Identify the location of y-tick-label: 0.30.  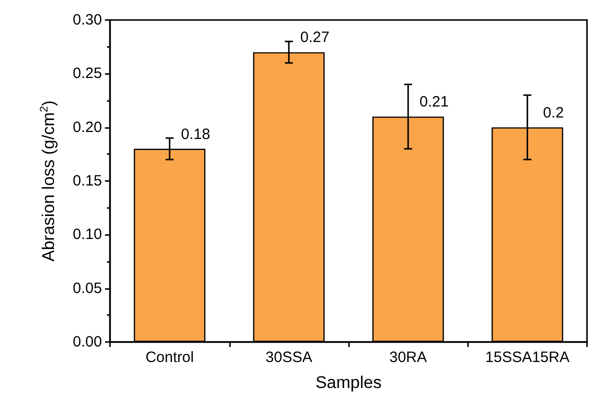
(87, 20).